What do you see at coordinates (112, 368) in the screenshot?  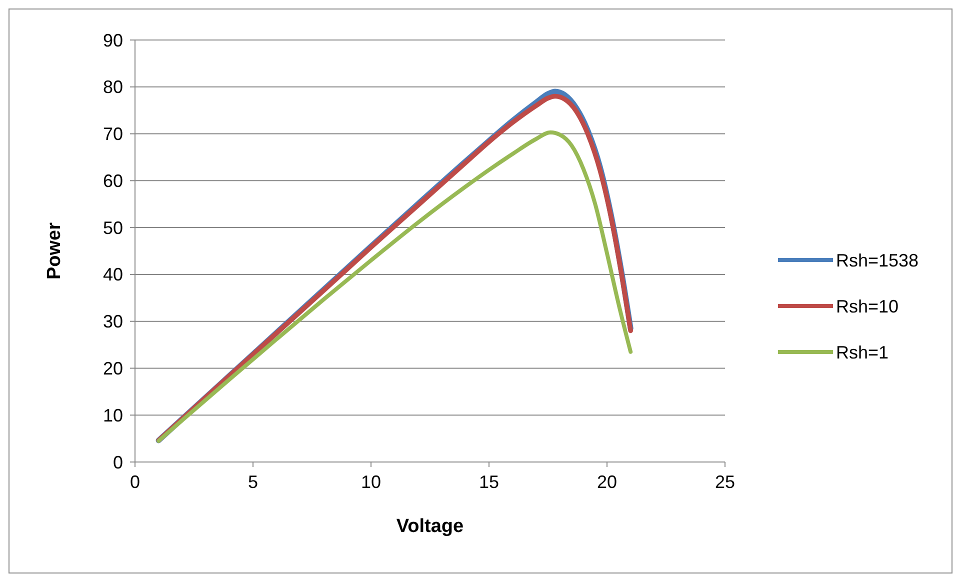 I see `y-tick-label: 20` at bounding box center [112, 368].